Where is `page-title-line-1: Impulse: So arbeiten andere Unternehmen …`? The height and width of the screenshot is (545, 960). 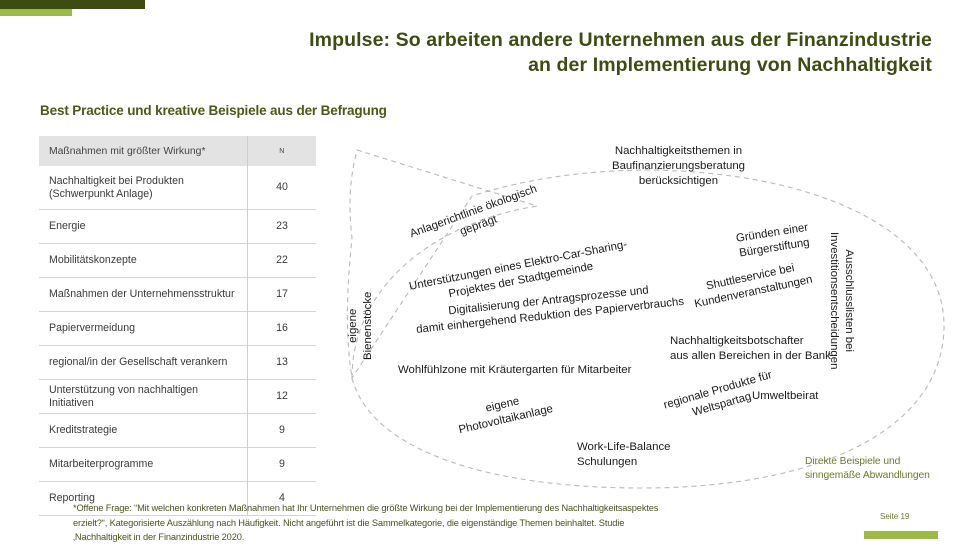
page-title-line-1: Impulse: So arbeiten andere Unternehmen … is located at coordinates (620, 40).